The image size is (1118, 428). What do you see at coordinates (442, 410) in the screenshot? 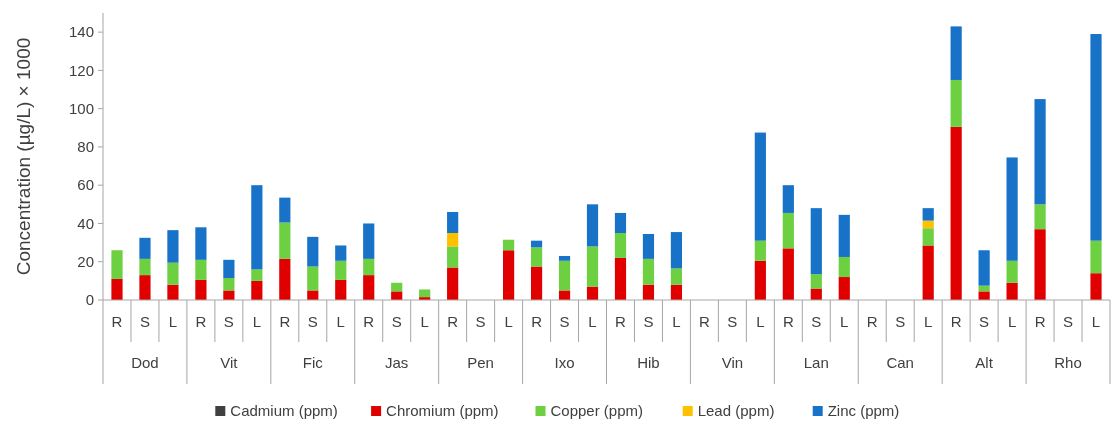
I see `legend-label: Chromium (ppm)` at bounding box center [442, 410].